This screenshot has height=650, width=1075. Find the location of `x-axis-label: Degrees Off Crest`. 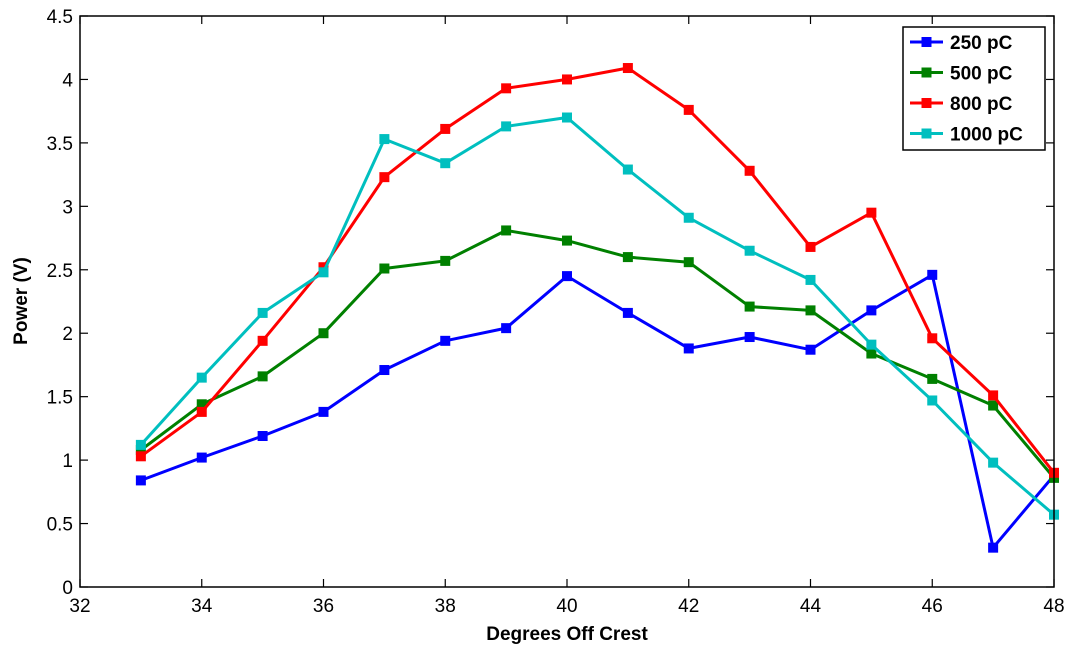

x-axis-label: Degrees Off Crest is located at coordinates (567, 634).